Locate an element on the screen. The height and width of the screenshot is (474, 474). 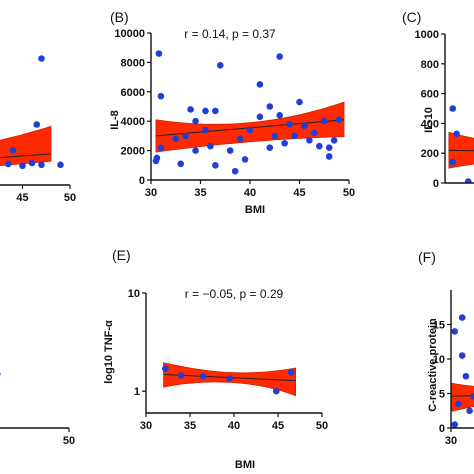
panel-label: (E) is located at coordinates (121, 255).